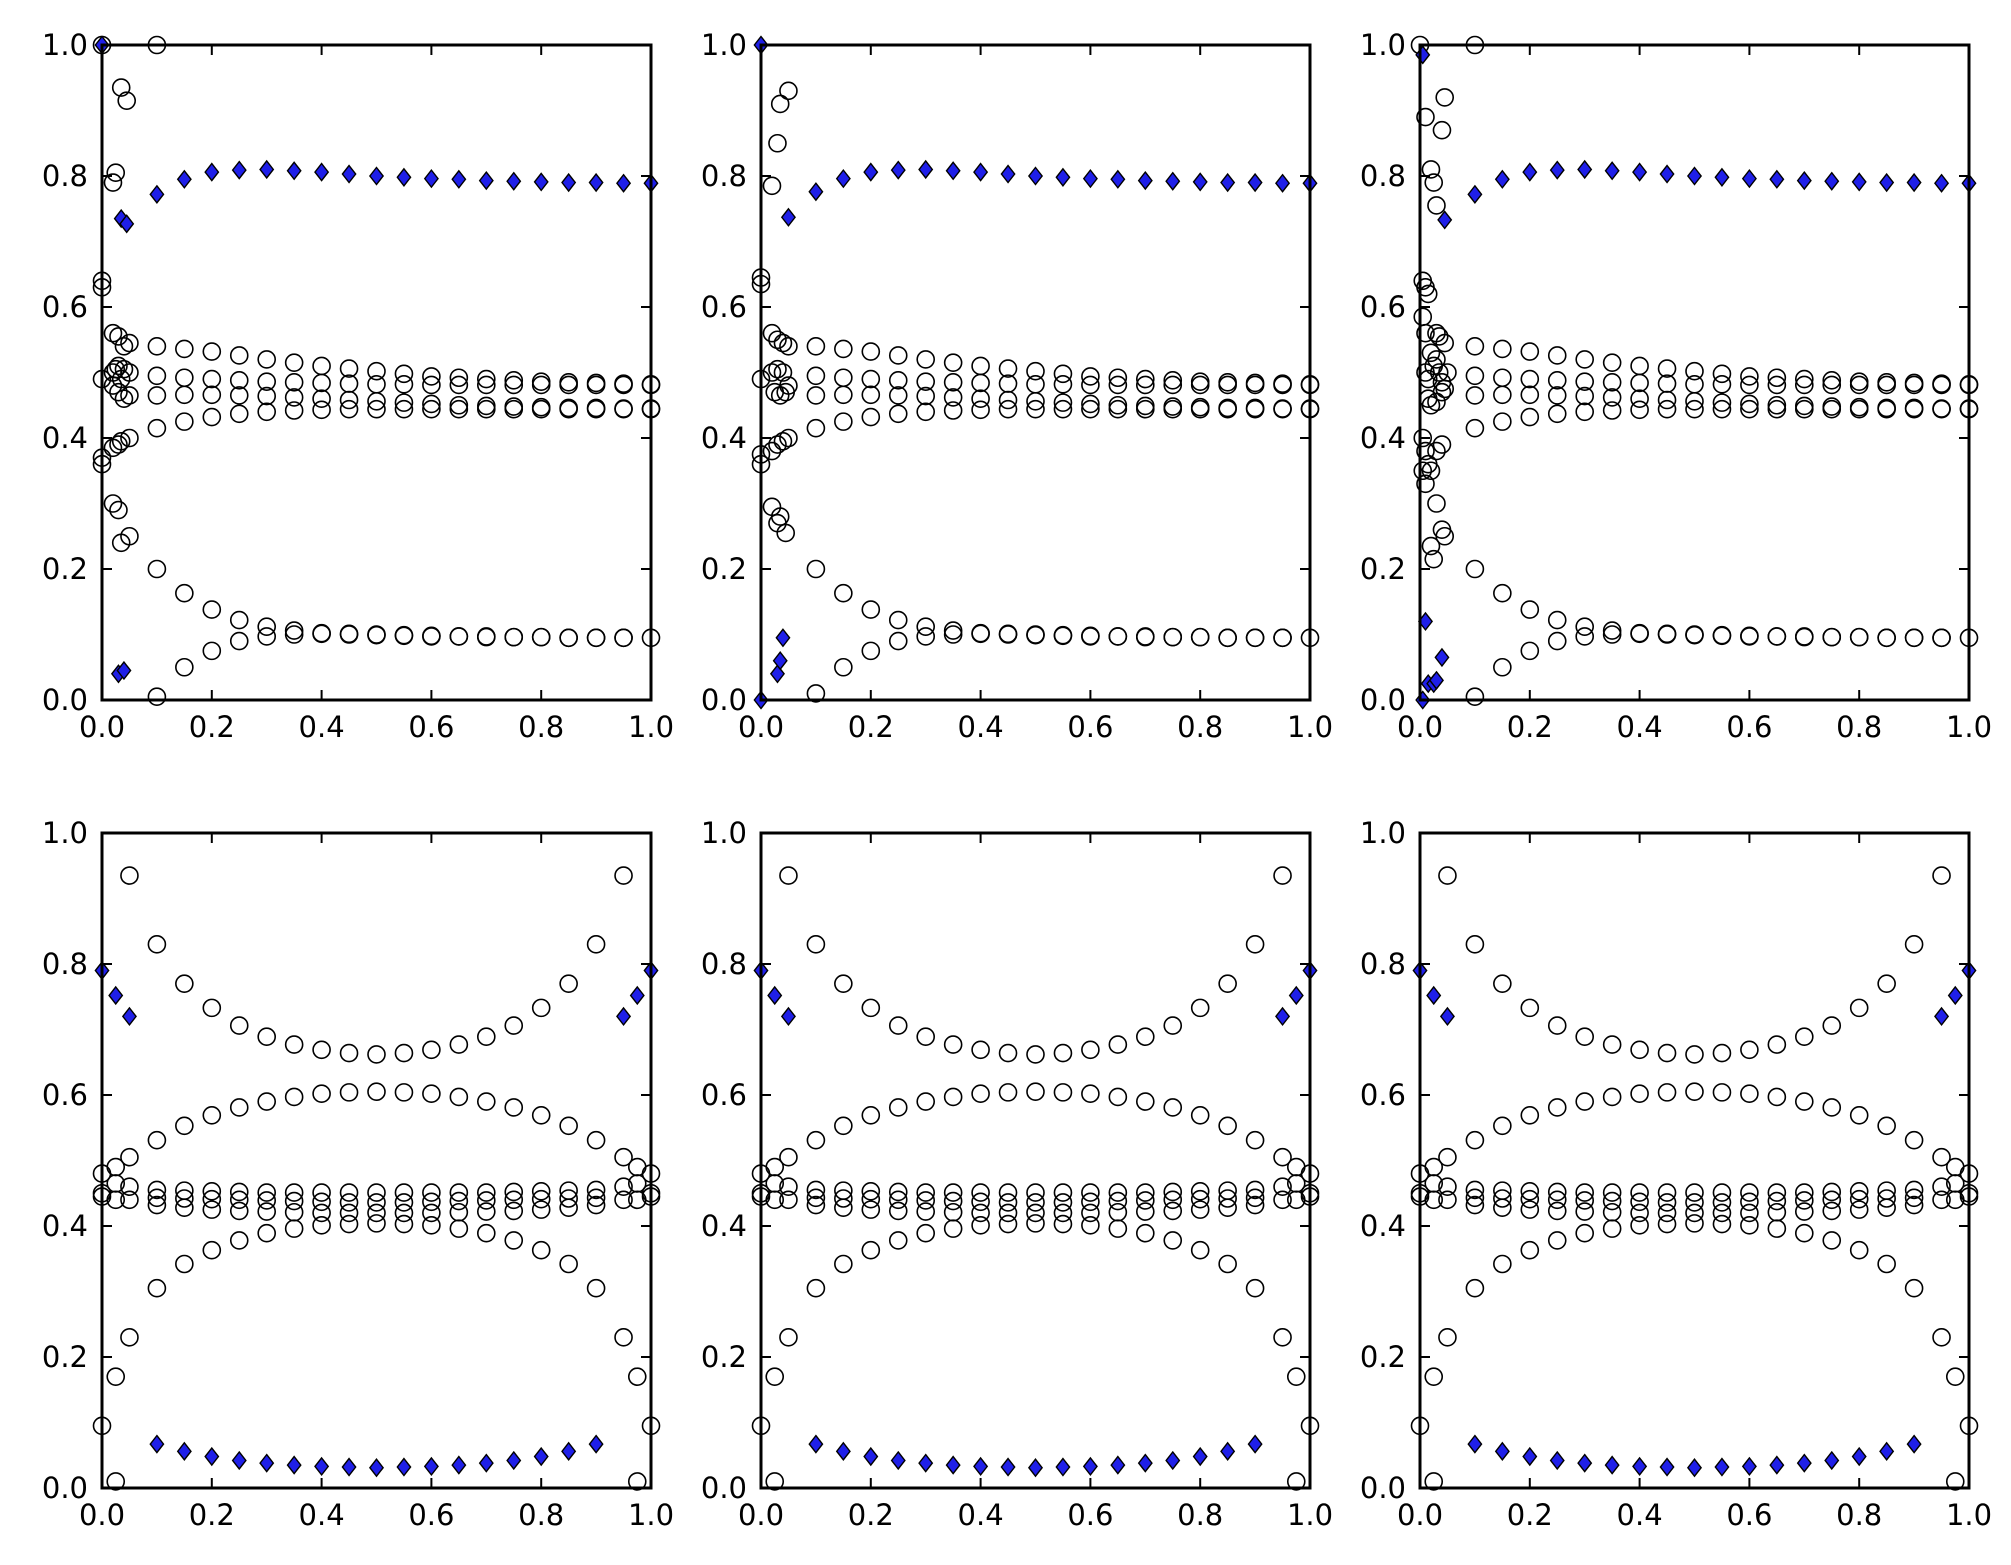 Image resolution: width=2011 pixels, height=1565 pixels. Describe the element at coordinates (1017, 386) in the screenshot. I see `panel-2: 0.0 0.2 0.4 0.6 0.8 1.0 0.0 0.2 0.4 0.6 0.8 1.0` at that location.